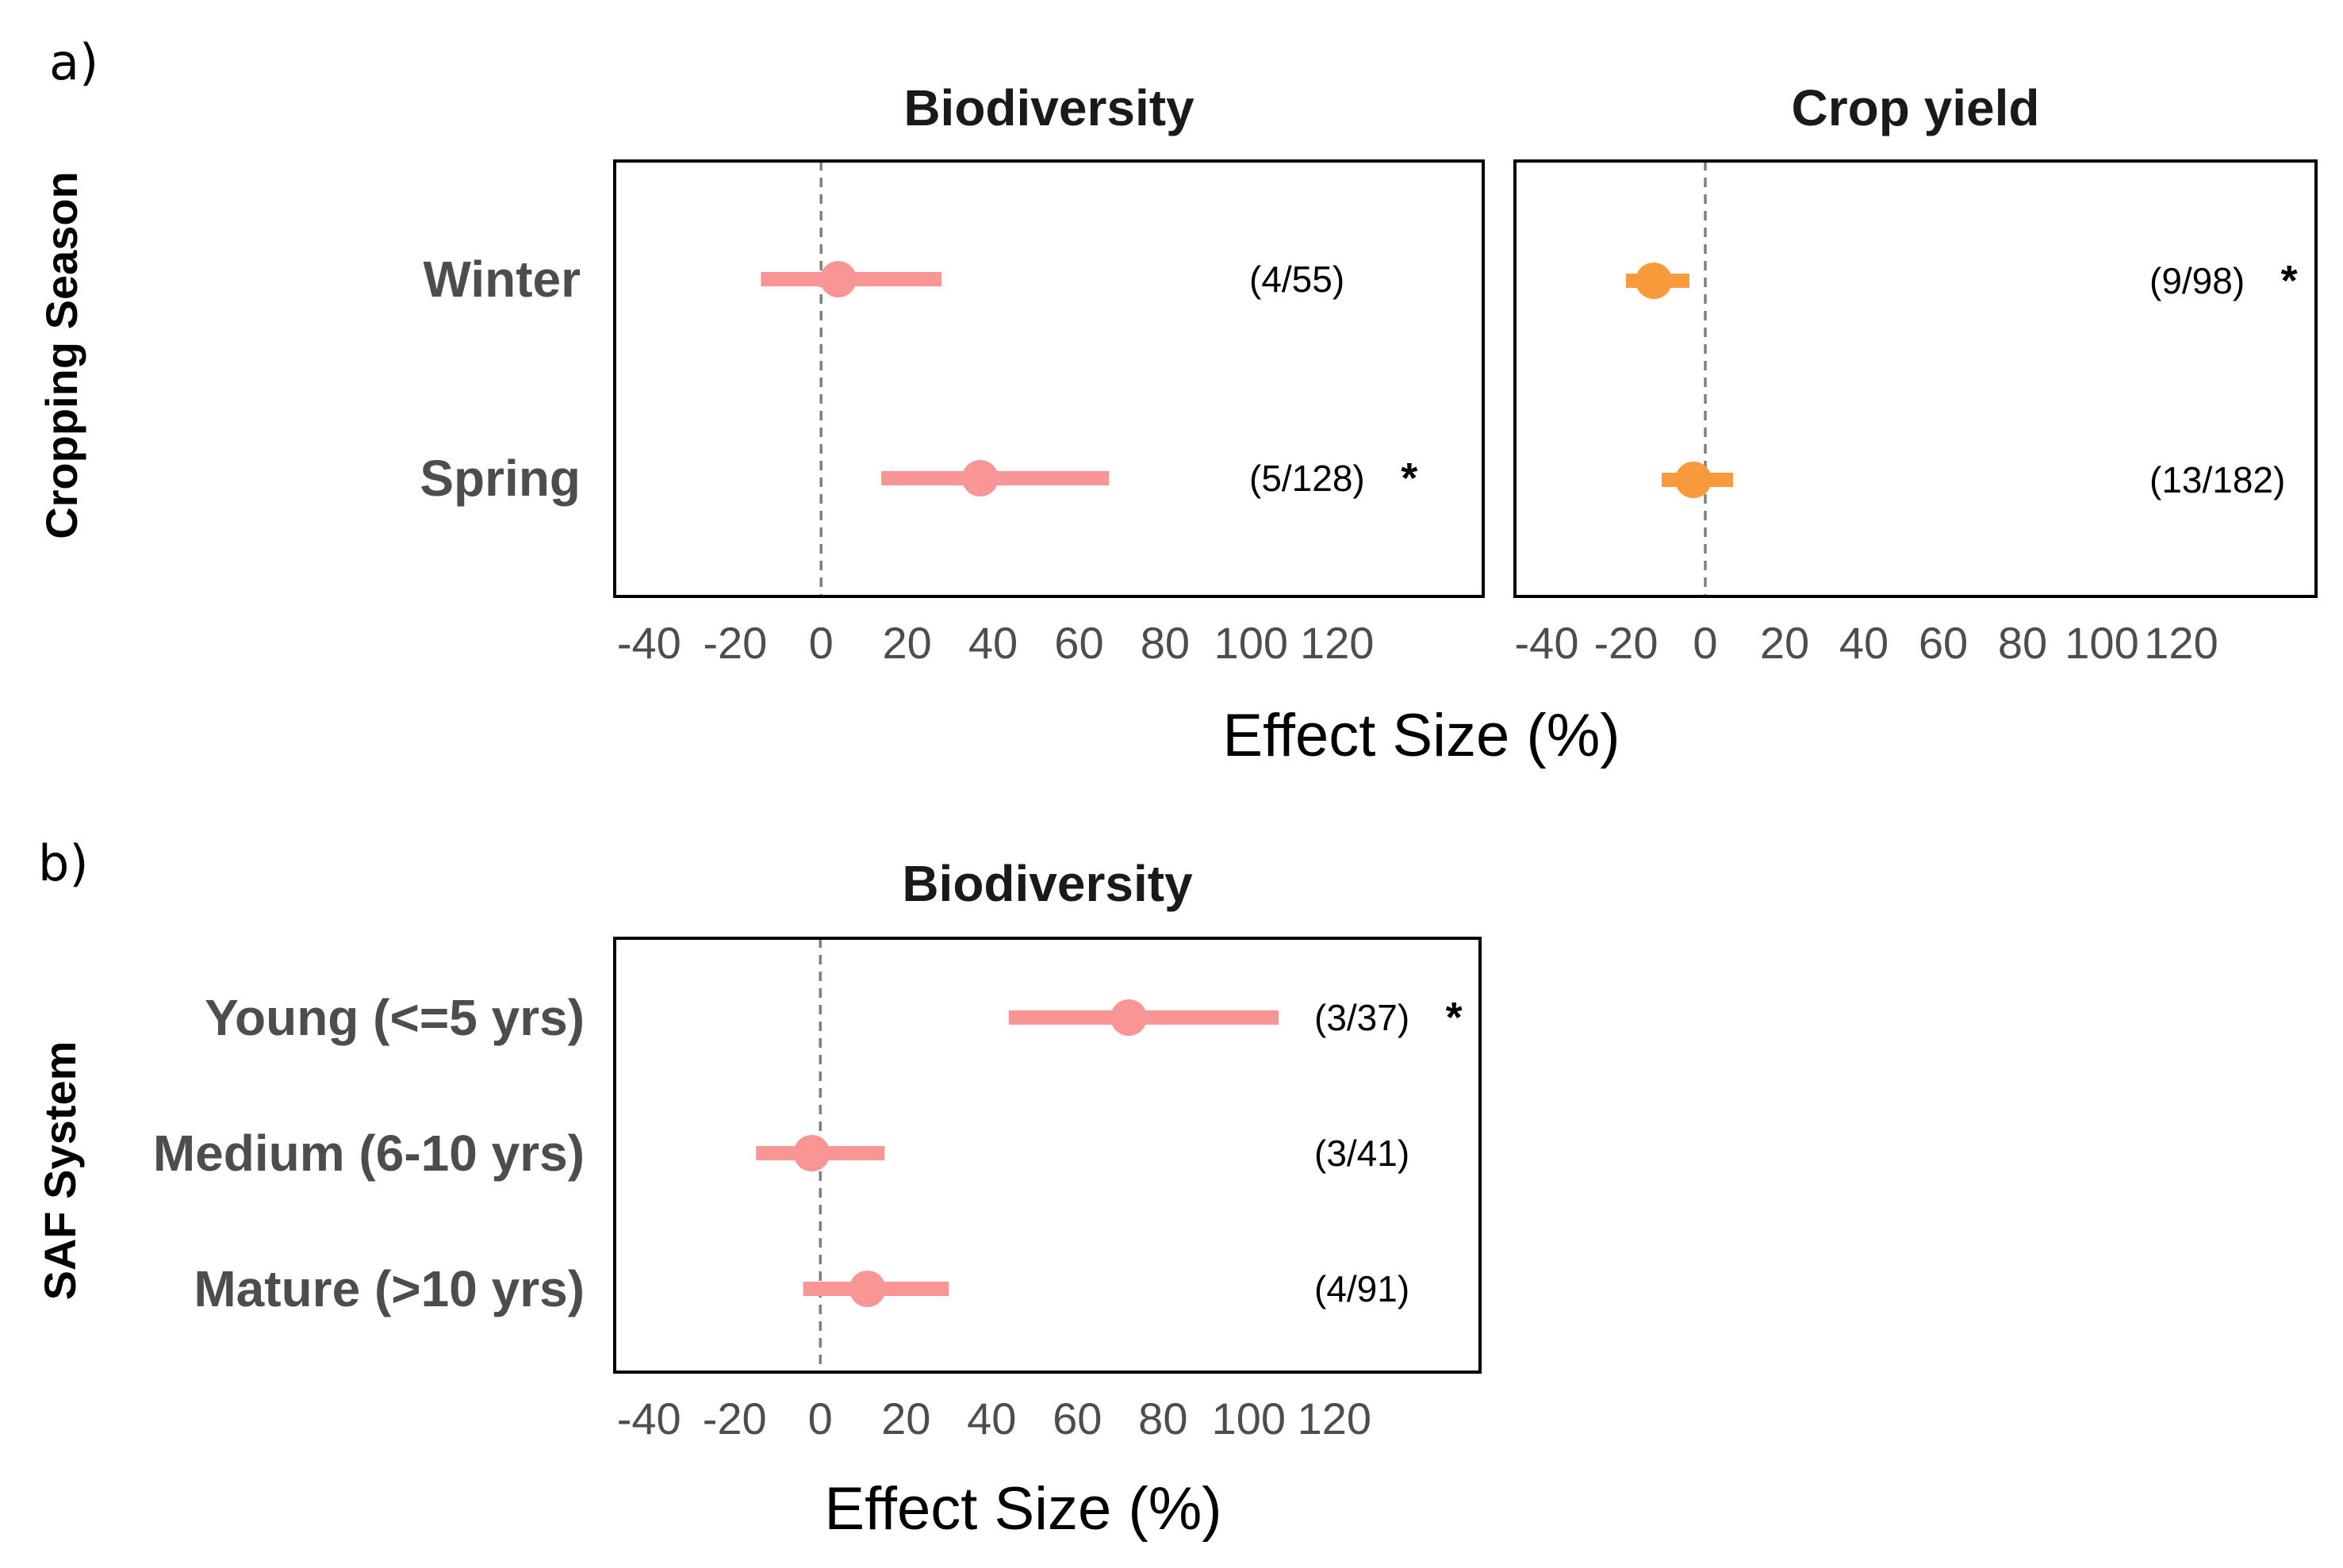 This screenshot has width=2343, height=1568. What do you see at coordinates (2217, 479) in the screenshot?
I see `n-label-spring: (13/182)` at bounding box center [2217, 479].